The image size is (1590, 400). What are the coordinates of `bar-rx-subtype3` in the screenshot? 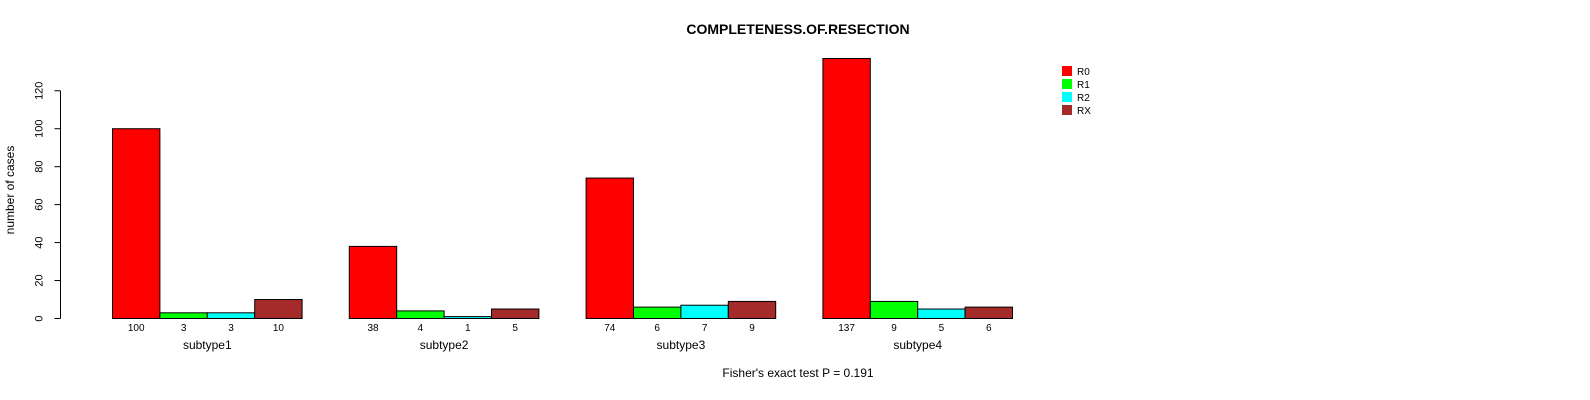 It's located at (752, 309).